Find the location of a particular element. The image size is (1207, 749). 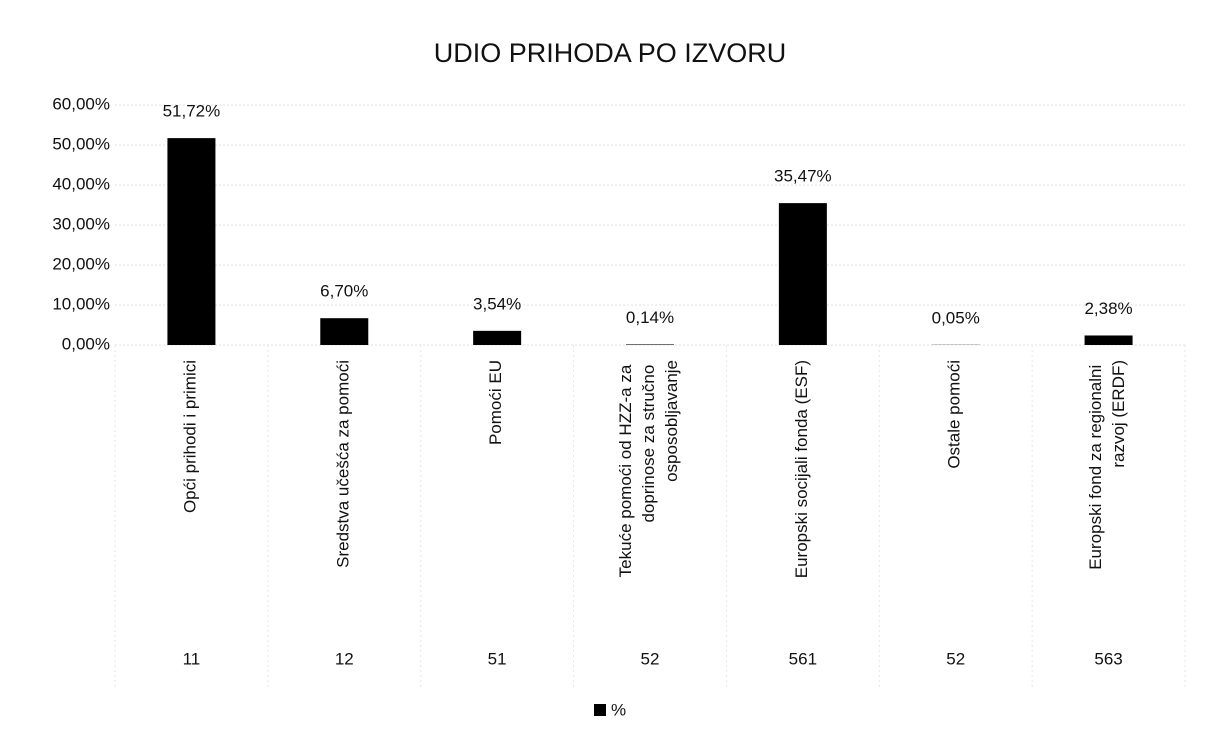

data-label: 51,72% is located at coordinates (192, 111).